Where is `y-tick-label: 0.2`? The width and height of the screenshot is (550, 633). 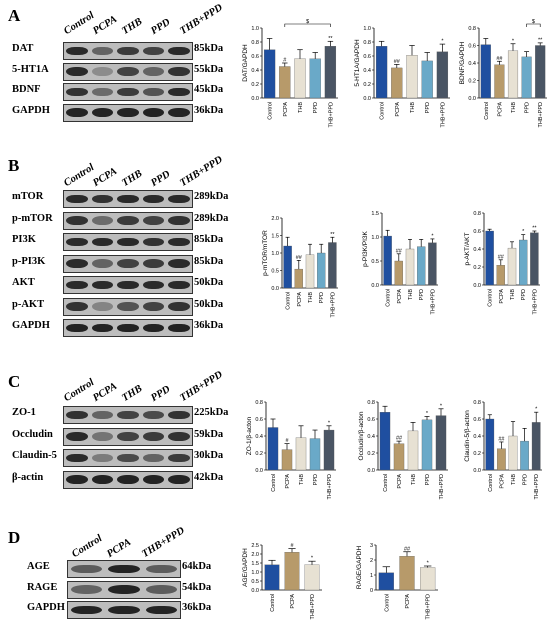
y-tick-label: 0.2 is located at coordinates (472, 82).